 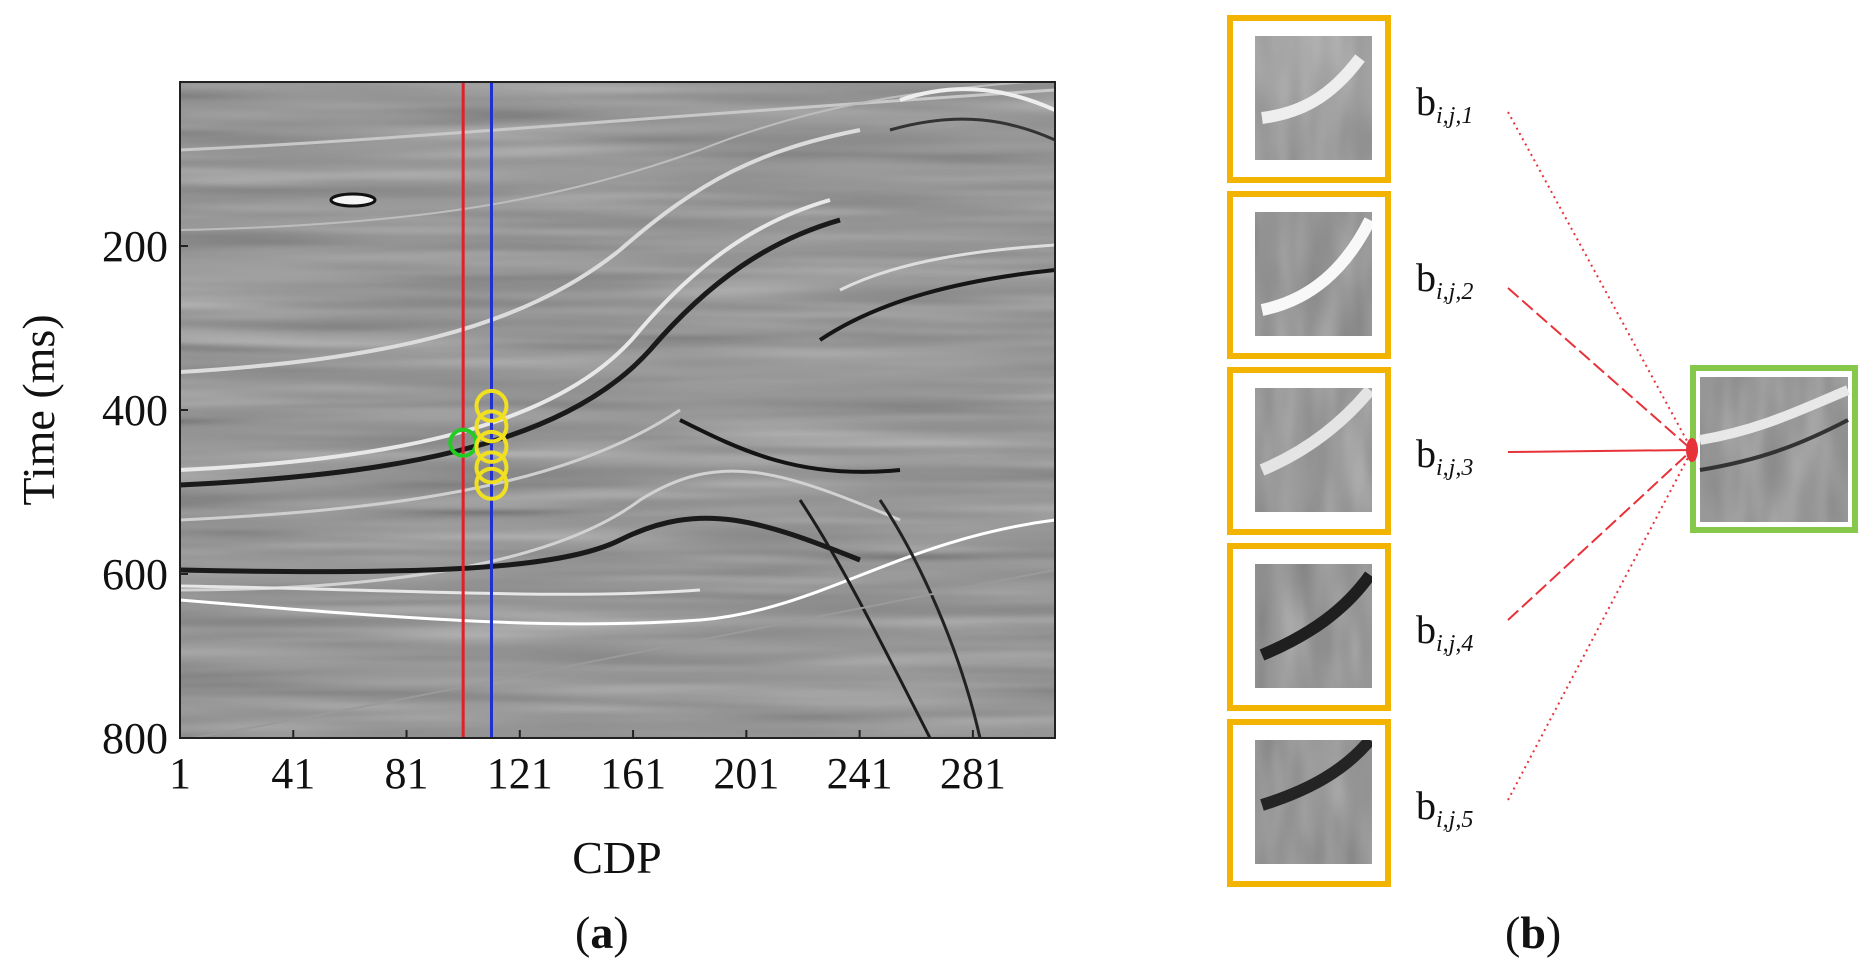 I want to click on output-patch-reflector-dark, so click(x=1774, y=445).